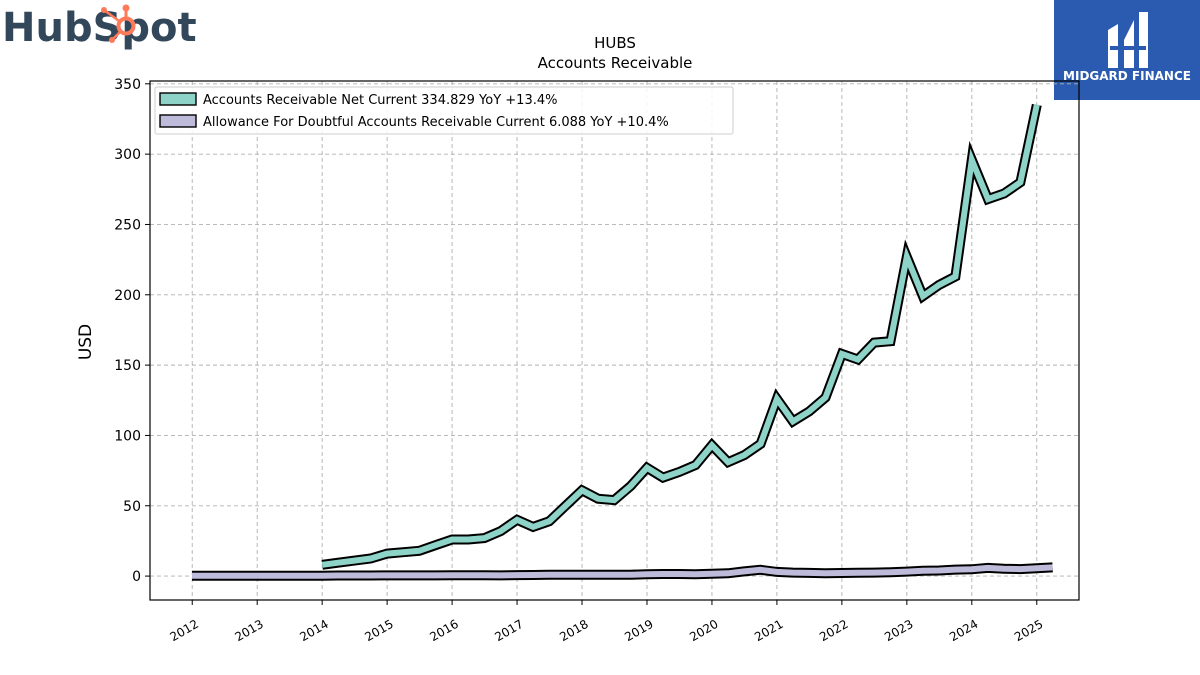  What do you see at coordinates (1128, 40) in the screenshot?
I see `midgard-emblem-icon` at bounding box center [1128, 40].